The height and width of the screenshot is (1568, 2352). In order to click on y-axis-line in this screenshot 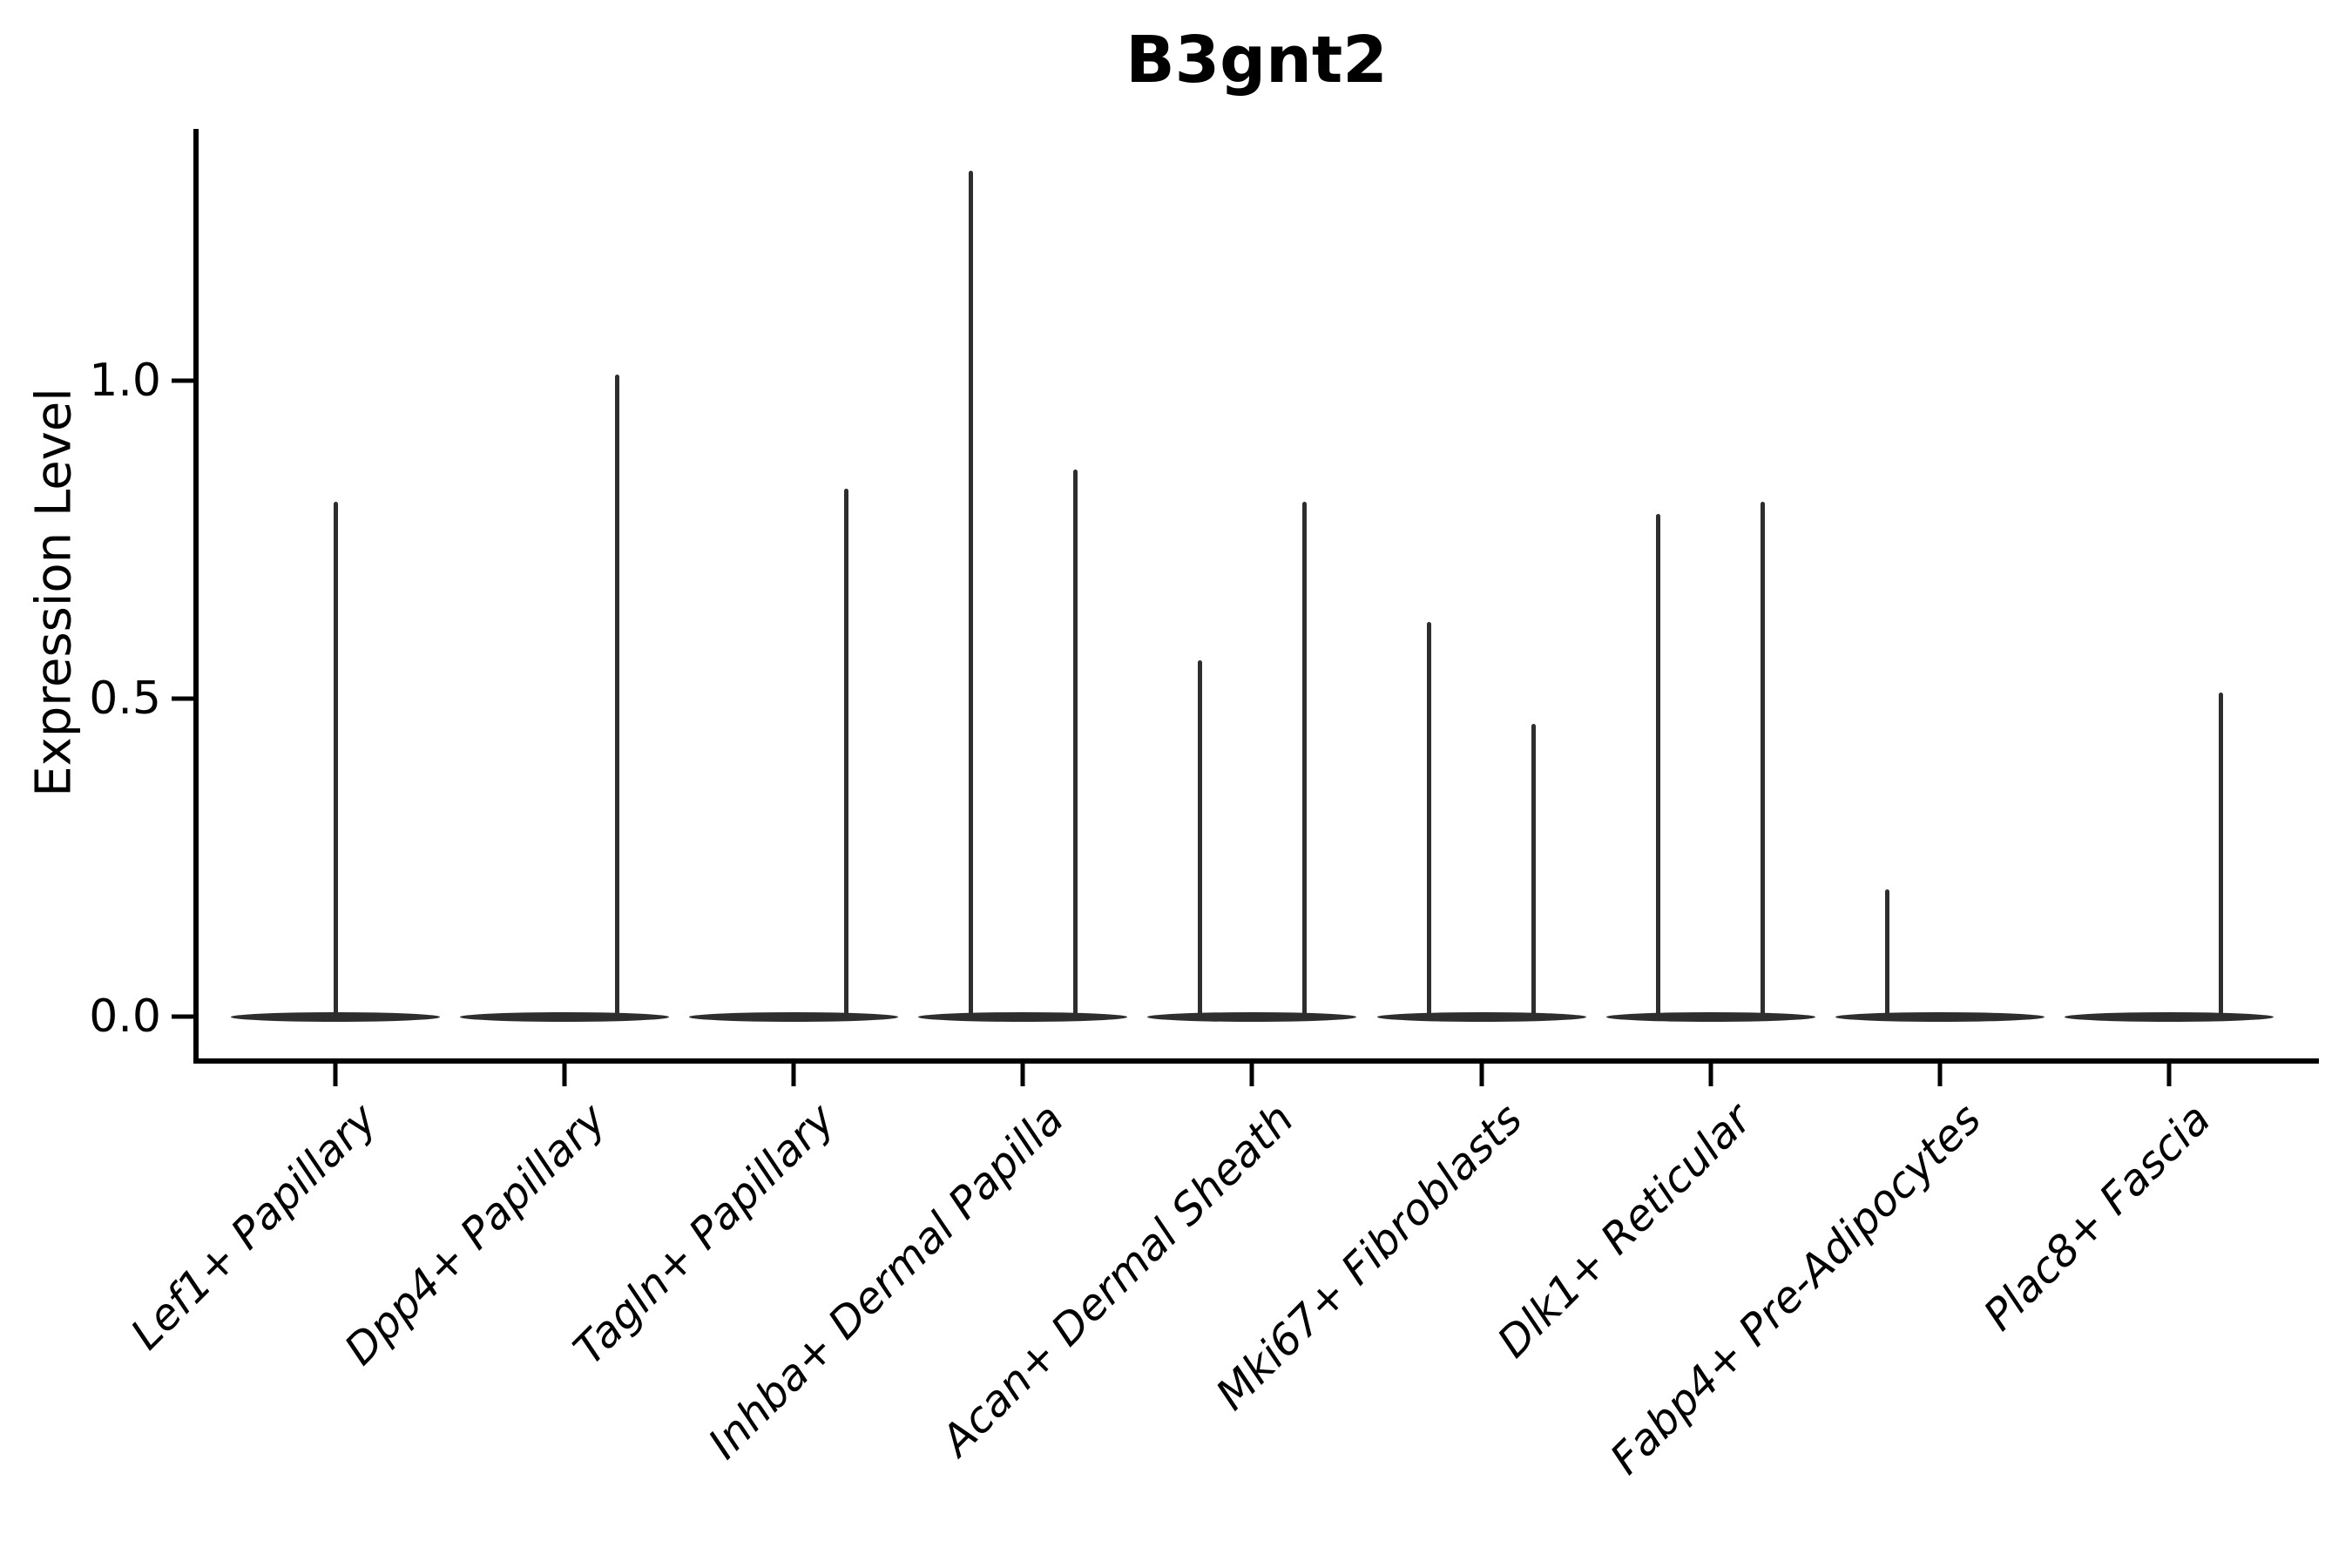, I will do `click(196, 596)`.